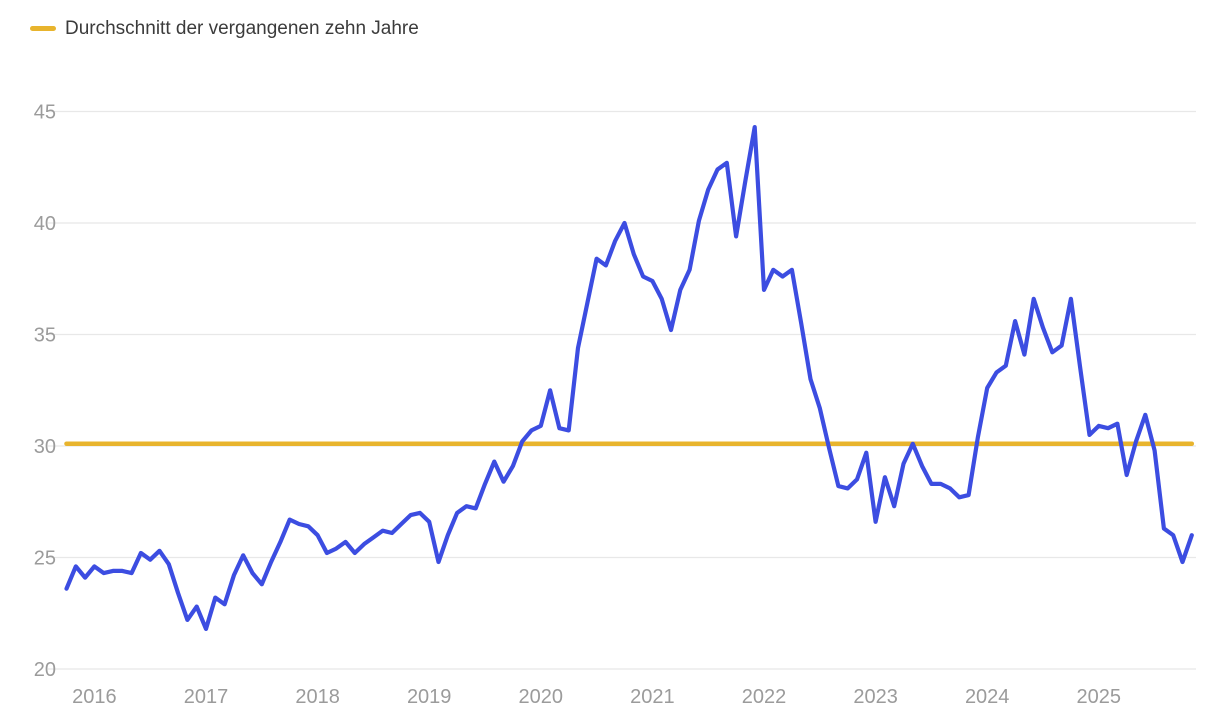  What do you see at coordinates (317, 697) in the screenshot?
I see `x-tick-label-2018: 2018` at bounding box center [317, 697].